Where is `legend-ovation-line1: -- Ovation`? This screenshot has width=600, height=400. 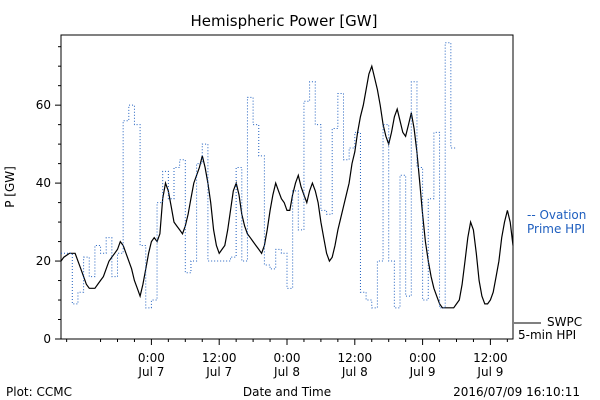
legend-ovation-line1: -- Ovation is located at coordinates (556, 215).